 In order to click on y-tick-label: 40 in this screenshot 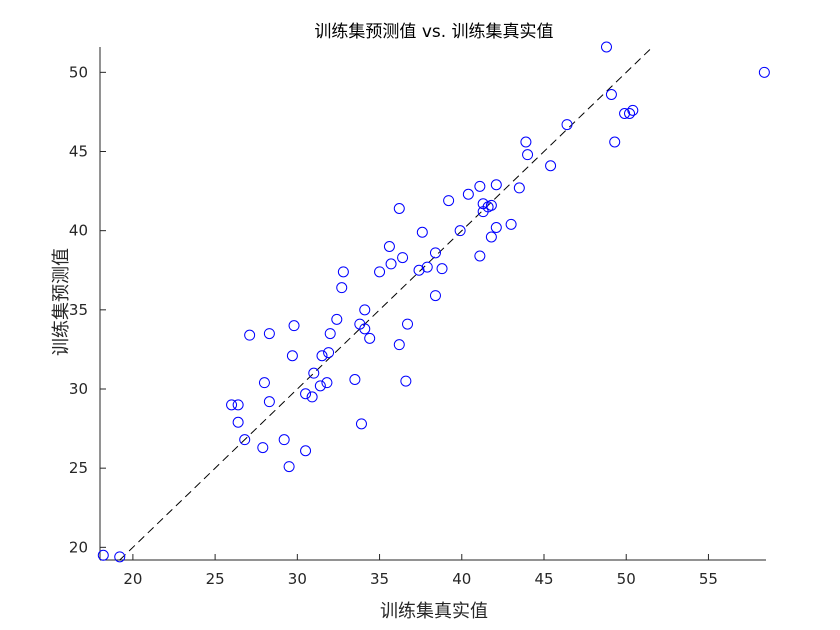, I will do `click(78, 231)`.